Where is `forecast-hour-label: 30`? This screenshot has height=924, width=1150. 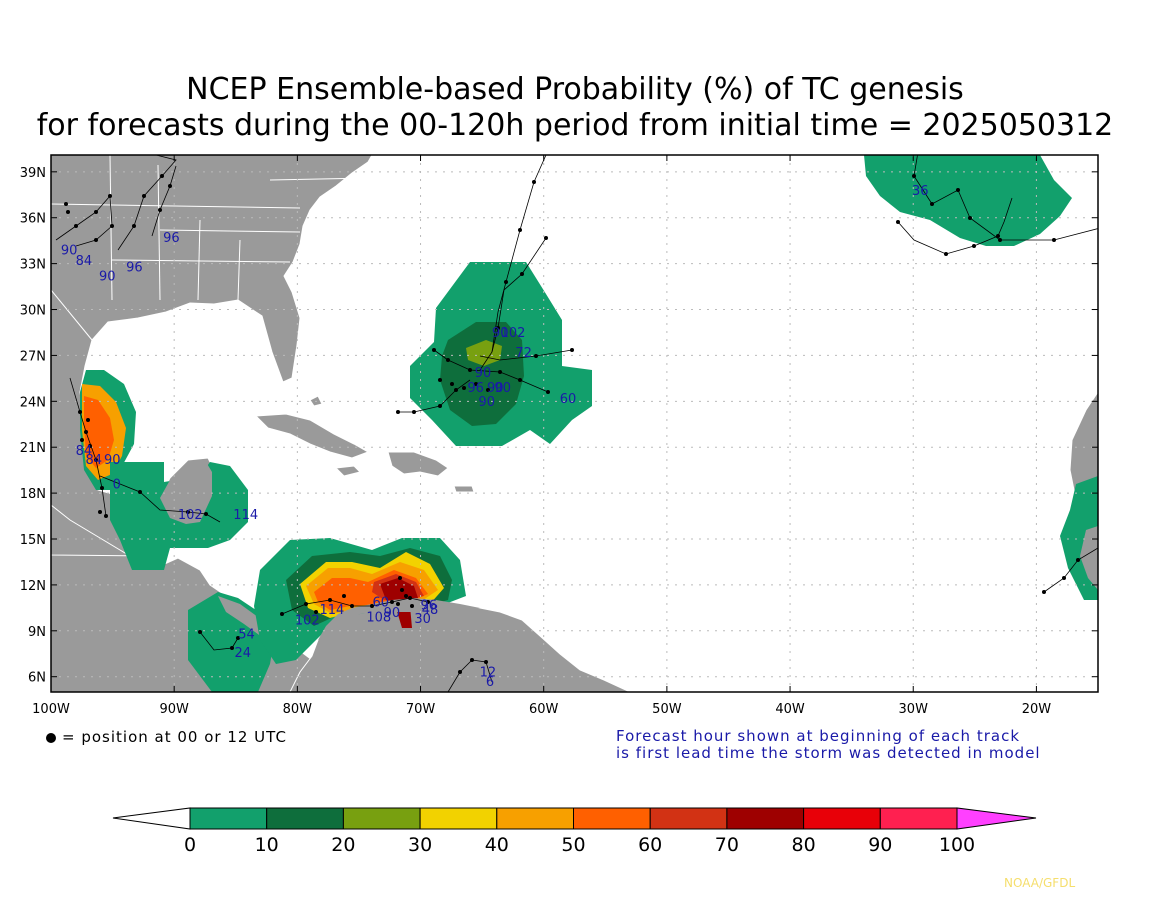
forecast-hour-label: 30 is located at coordinates (422, 619).